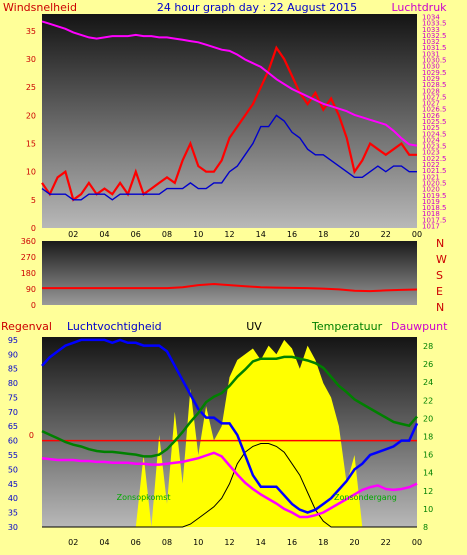 This screenshot has width=467, height=555. Describe the element at coordinates (419, 326) in the screenshot. I see `label-dauwpunt: Dauwpunt` at that location.